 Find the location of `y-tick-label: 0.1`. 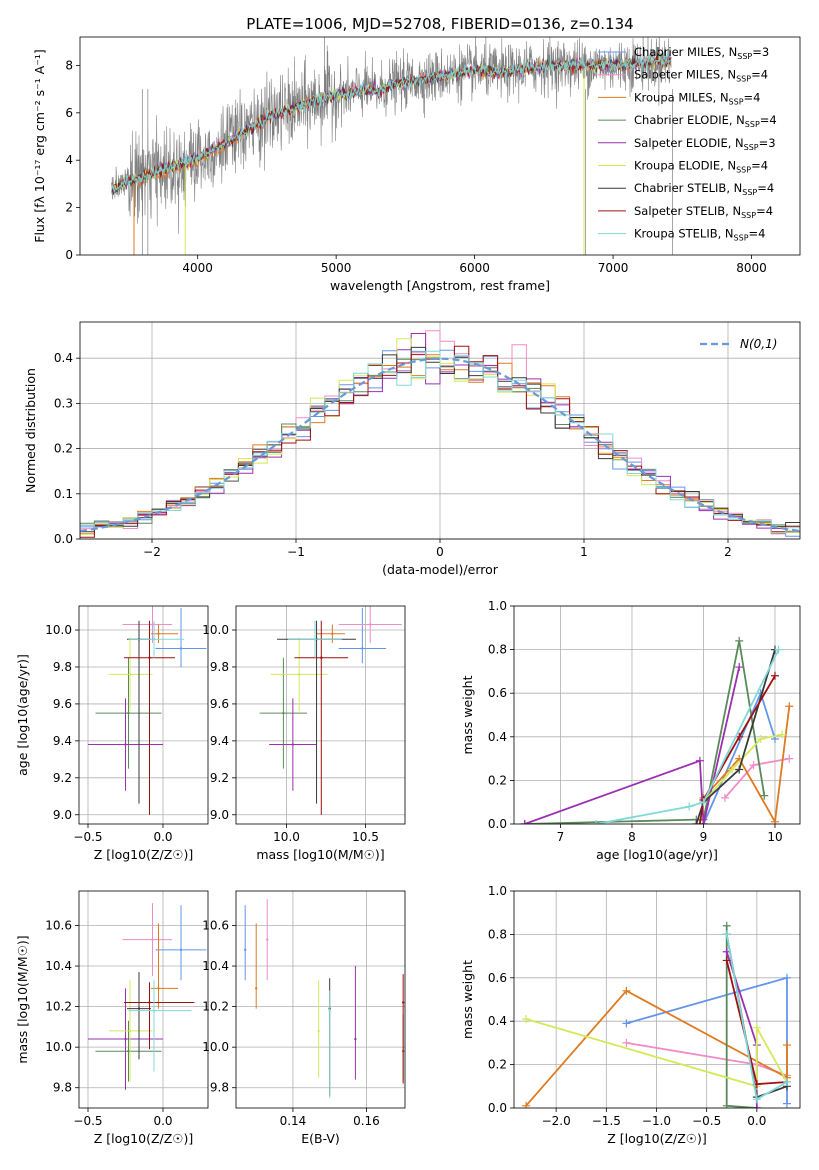

y-tick-label: 0.1 is located at coordinates (63, 494).